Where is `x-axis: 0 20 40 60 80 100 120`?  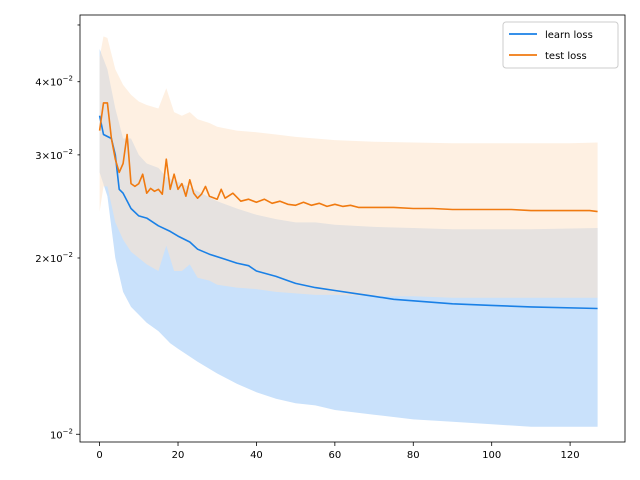
x-axis: 0 20 40 60 80 100 120 is located at coordinates (338, 451).